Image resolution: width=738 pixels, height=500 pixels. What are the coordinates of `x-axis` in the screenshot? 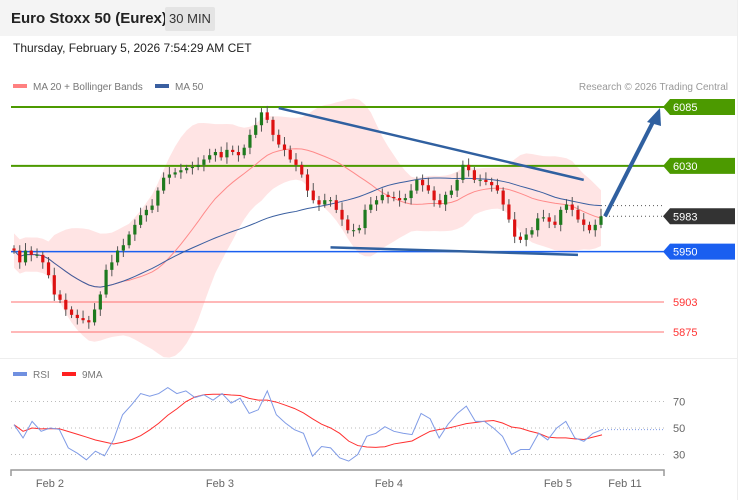 It's located at (337, 472).